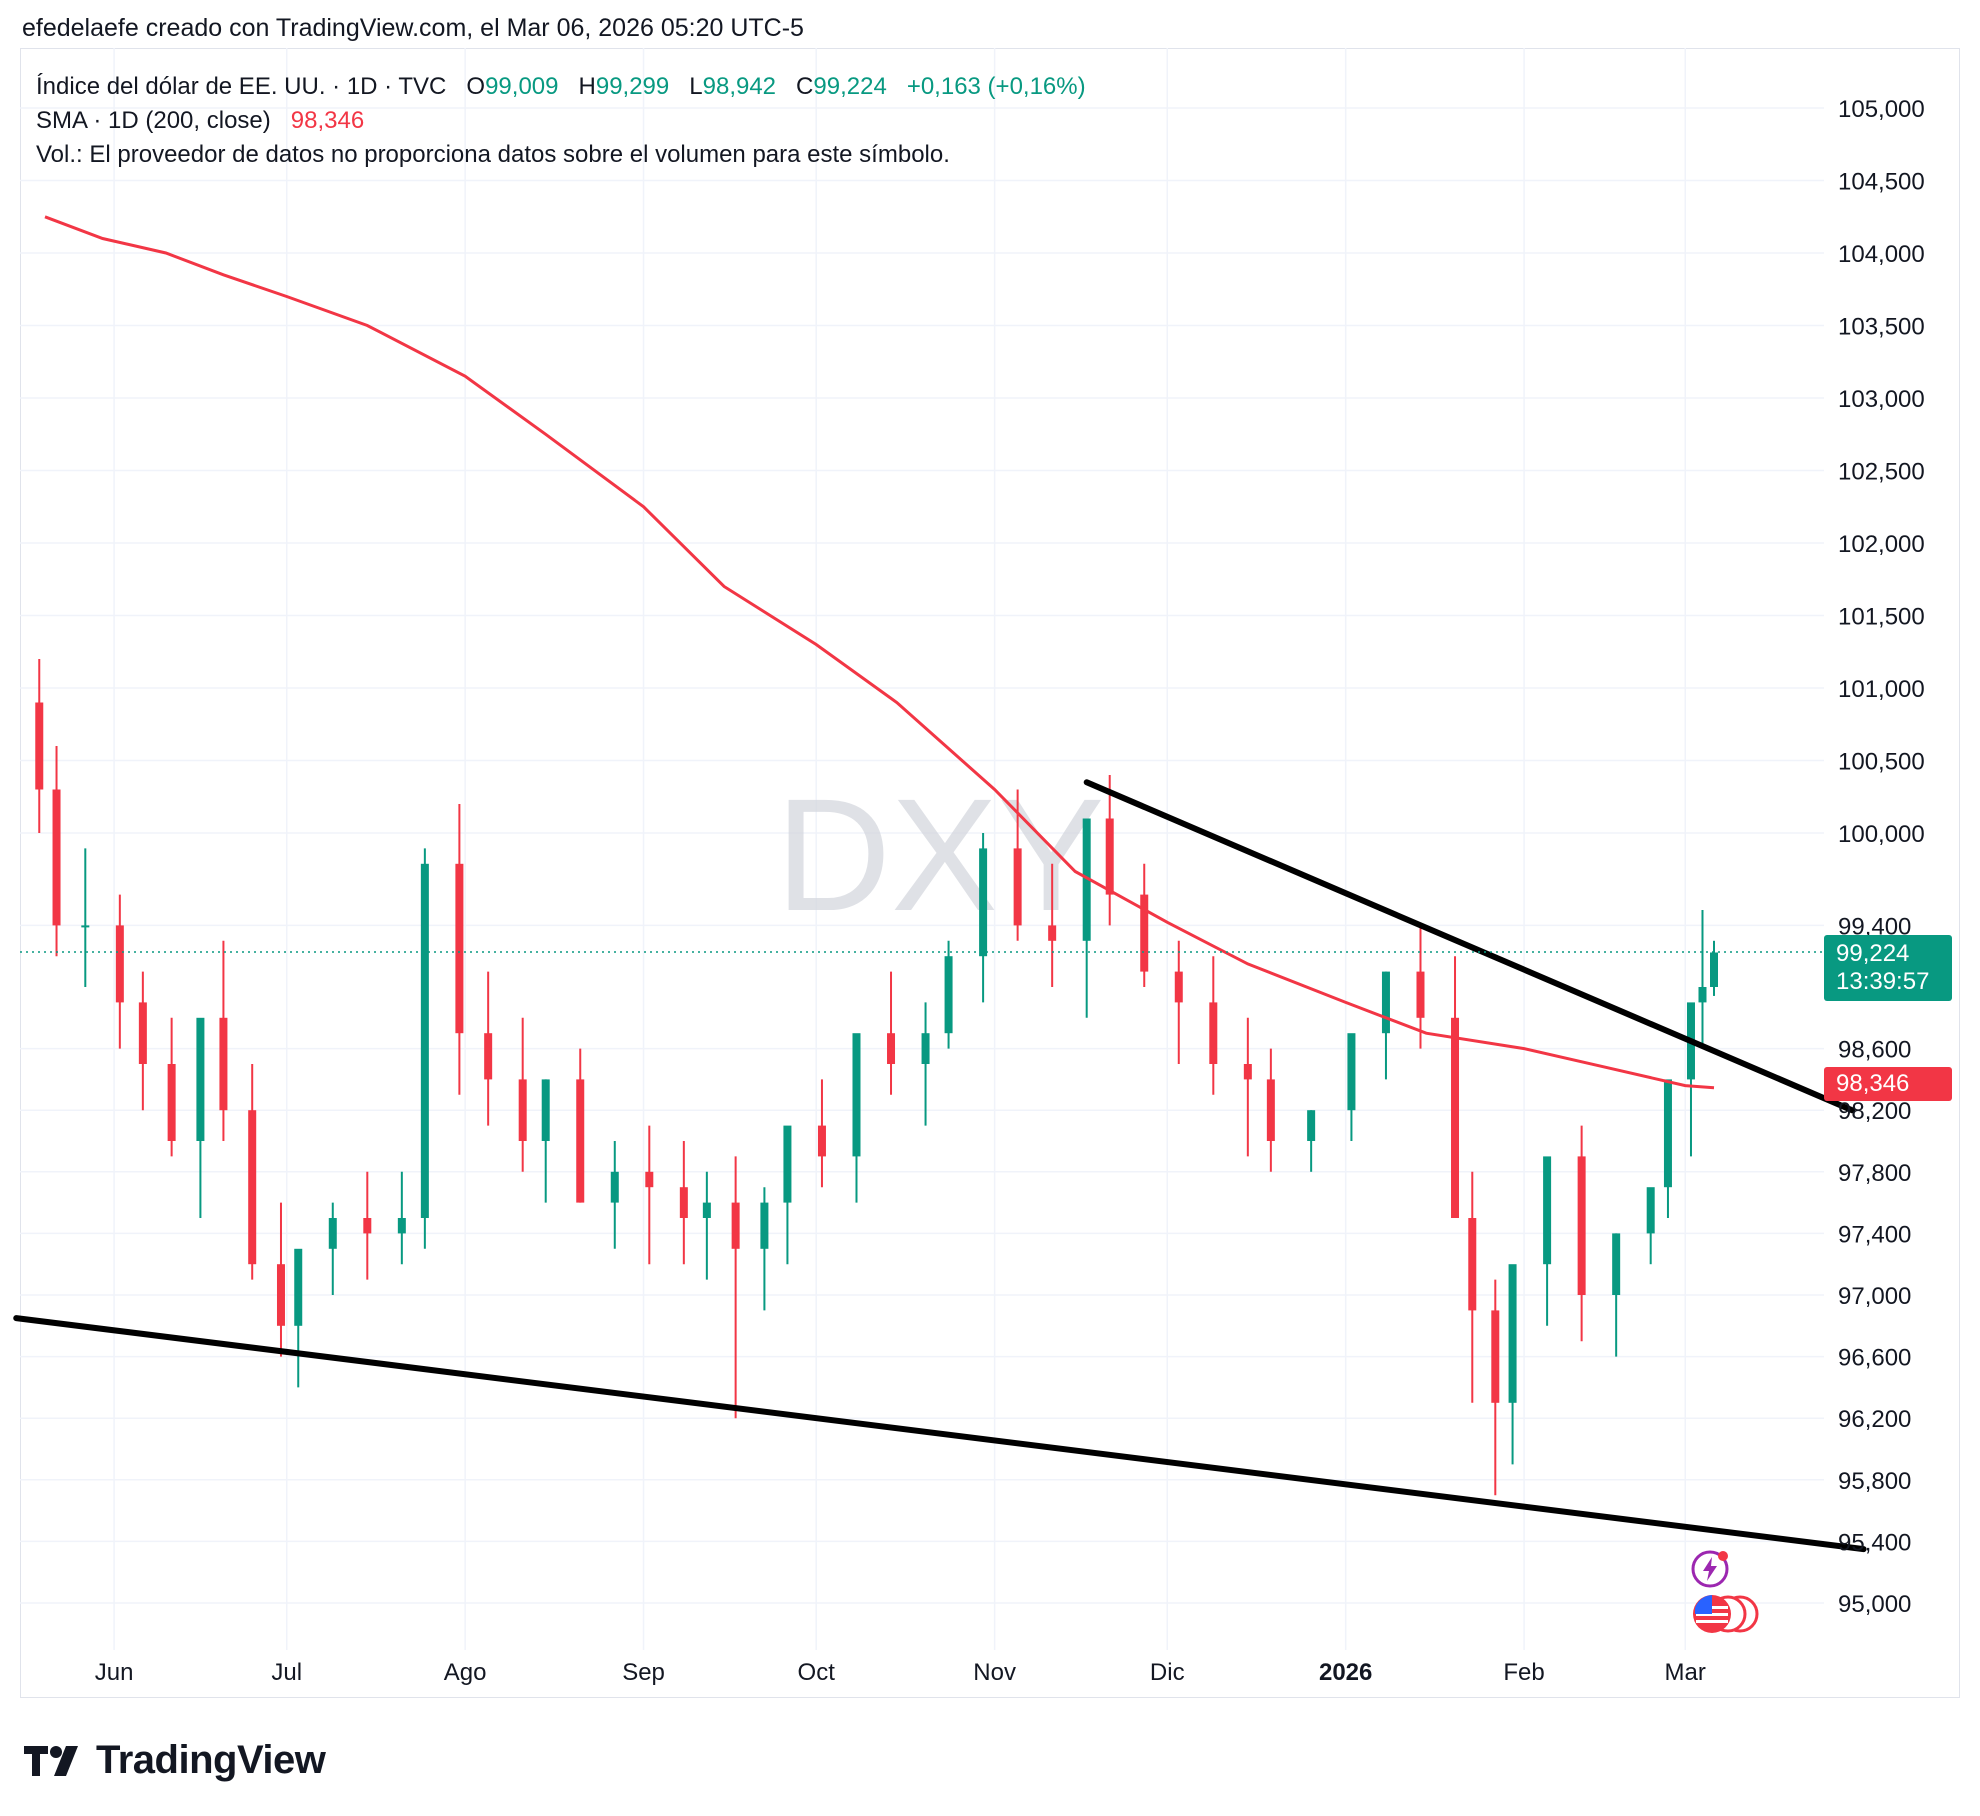 This screenshot has height=1816, width=1980. What do you see at coordinates (153, 120) in the screenshot?
I see `sma-label: SMA · 1D (200, close)` at bounding box center [153, 120].